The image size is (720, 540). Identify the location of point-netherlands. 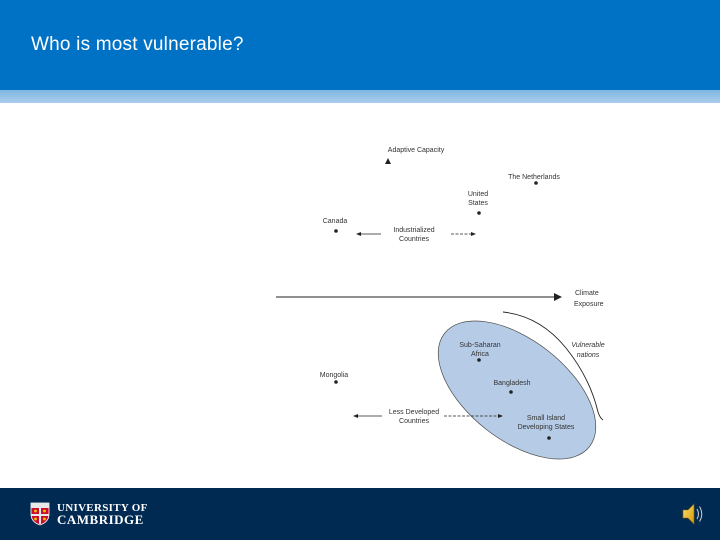
(536, 183).